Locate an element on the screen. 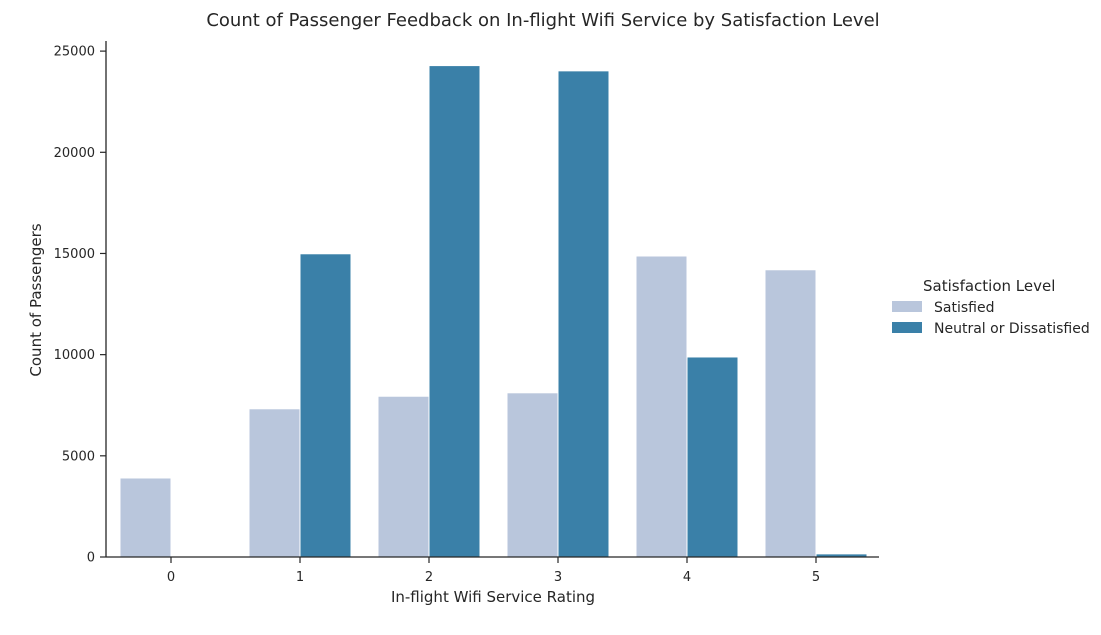 The width and height of the screenshot is (1101, 635). x-tick-label: 1 is located at coordinates (300, 577).